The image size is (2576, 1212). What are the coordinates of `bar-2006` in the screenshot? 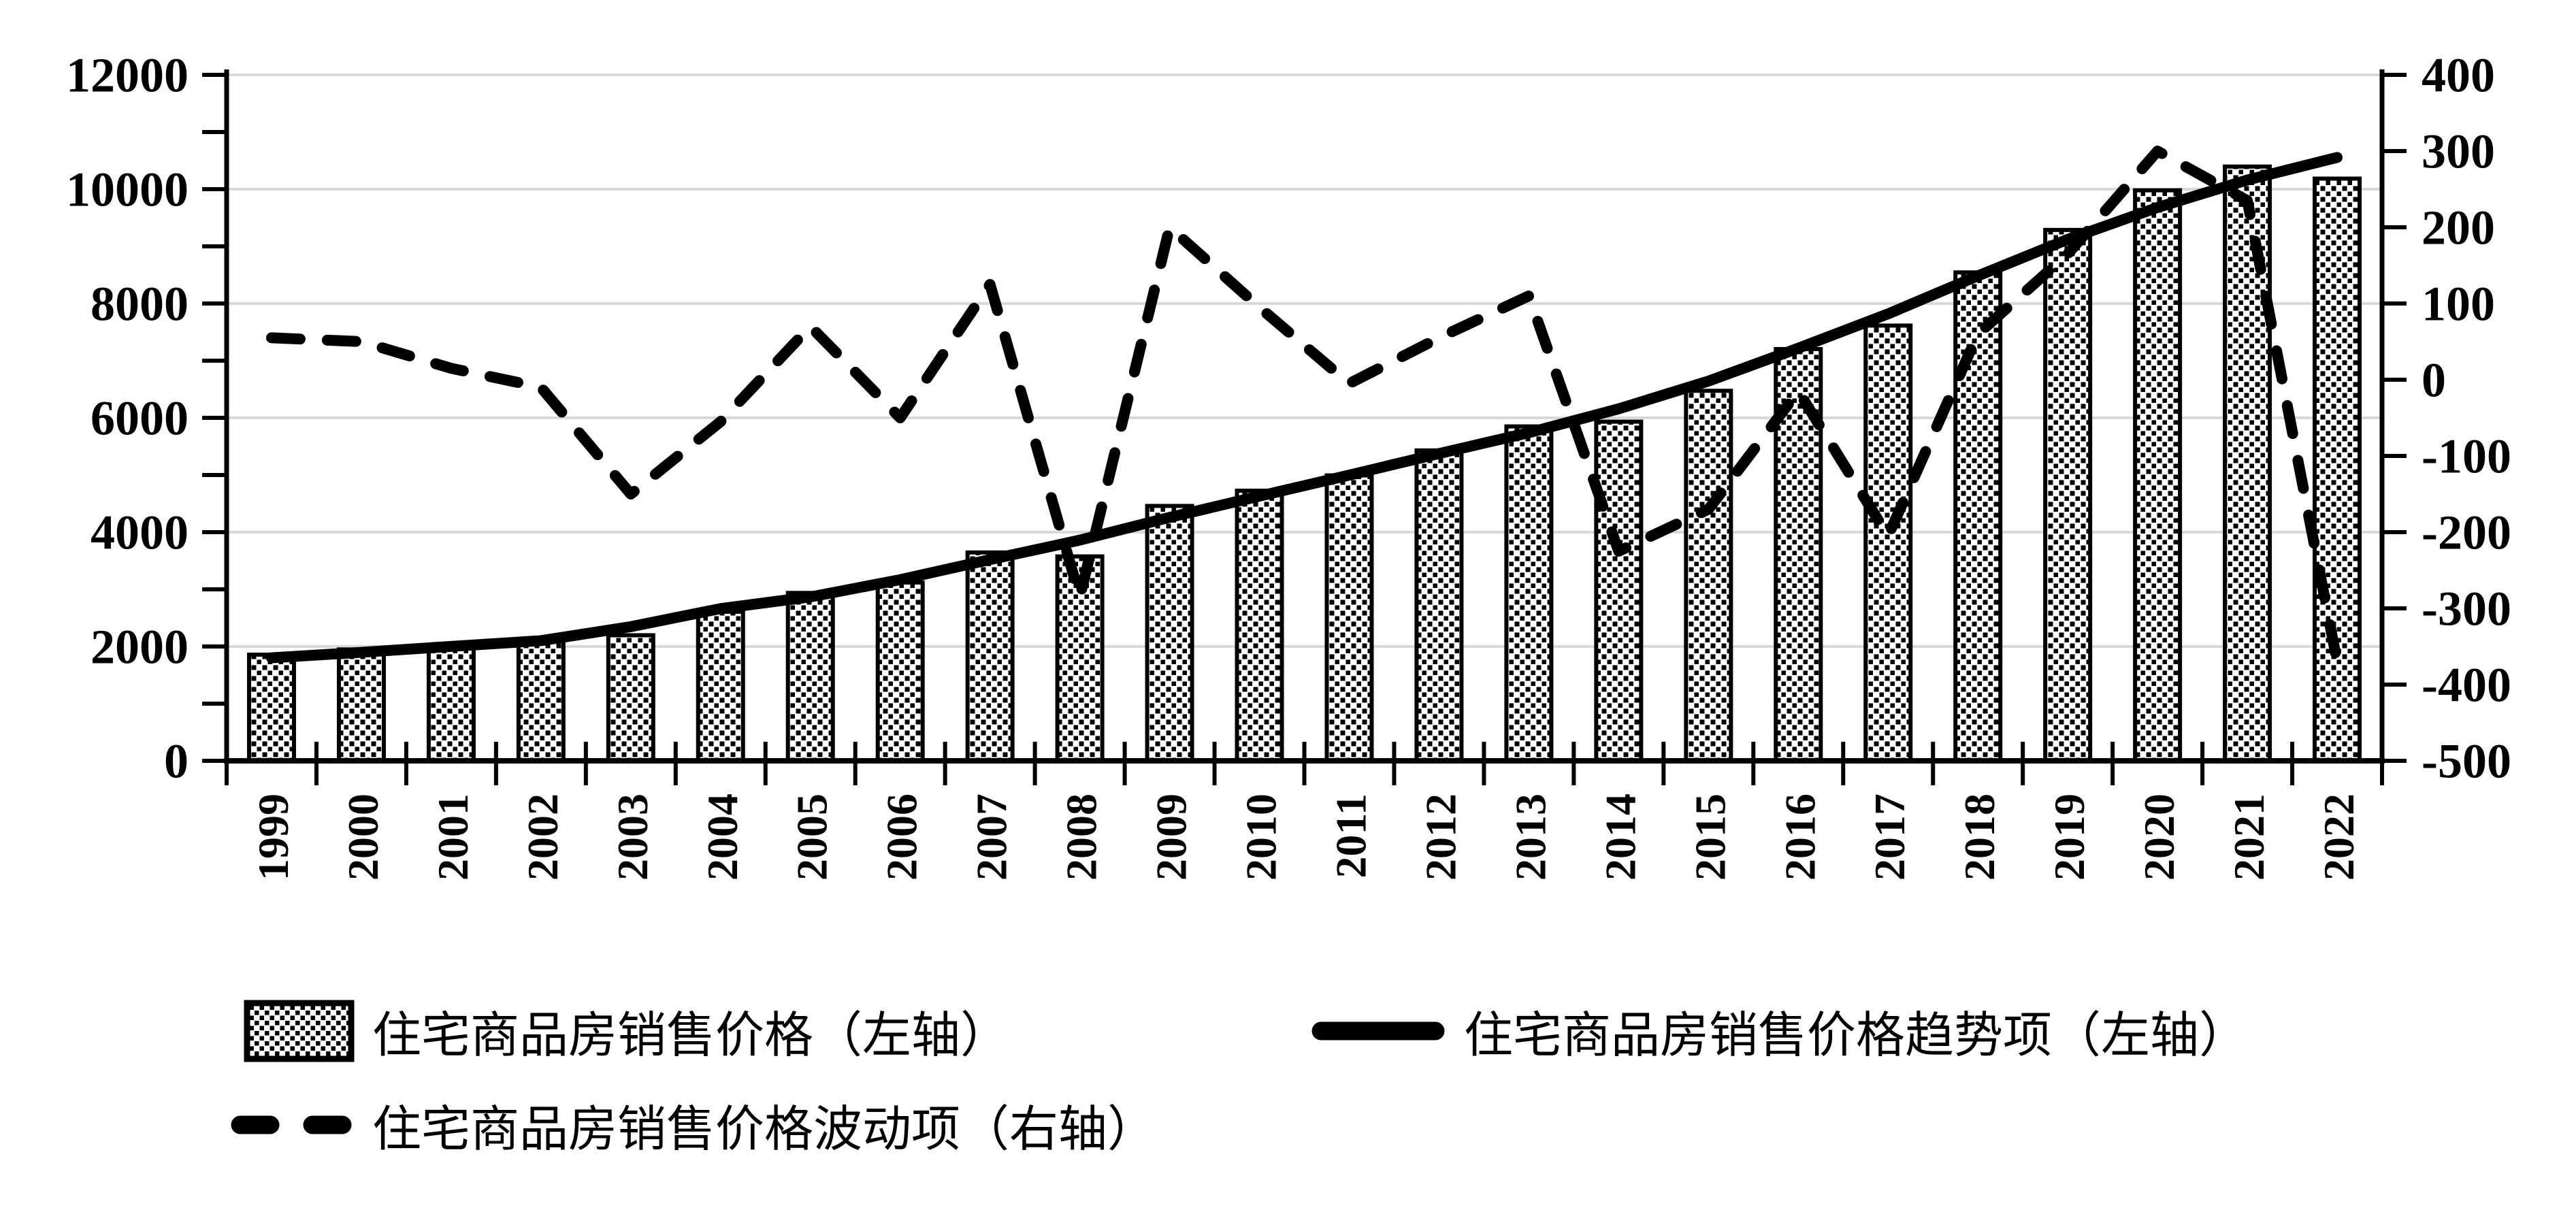 It's located at (900, 672).